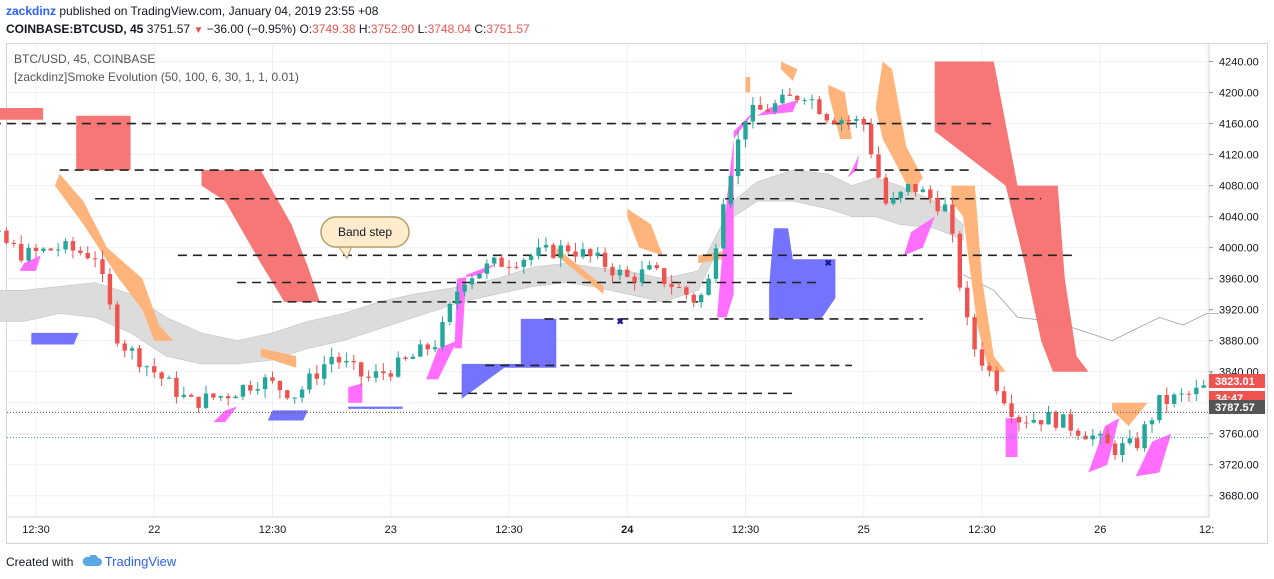  I want to click on price-tag-label: 3823.01, so click(1235, 382).